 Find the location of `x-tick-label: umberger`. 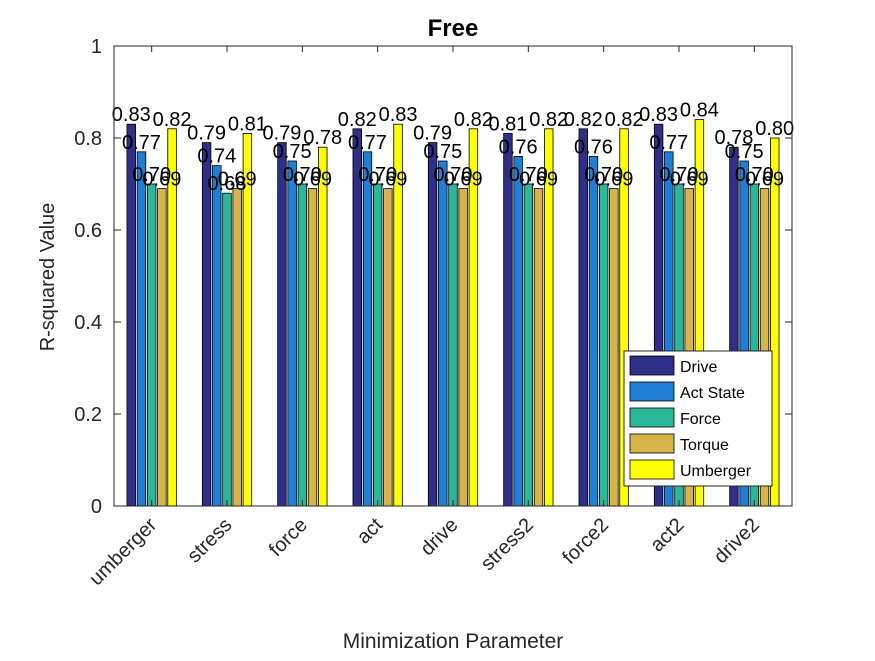

x-tick-label: umberger is located at coordinates (123, 552).